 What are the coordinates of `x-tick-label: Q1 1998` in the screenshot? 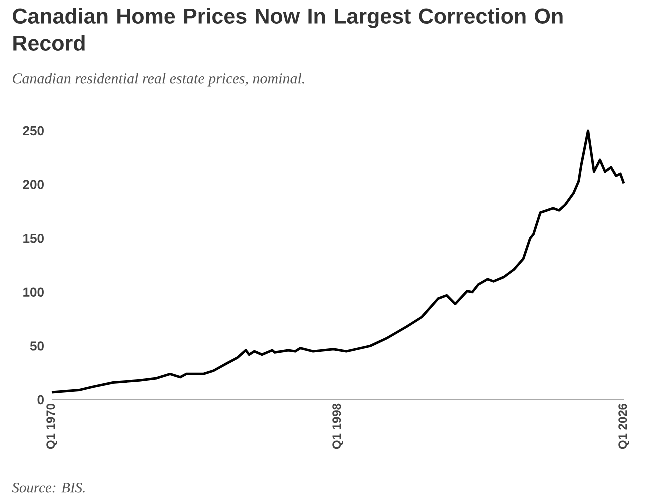 It's located at (338, 427).